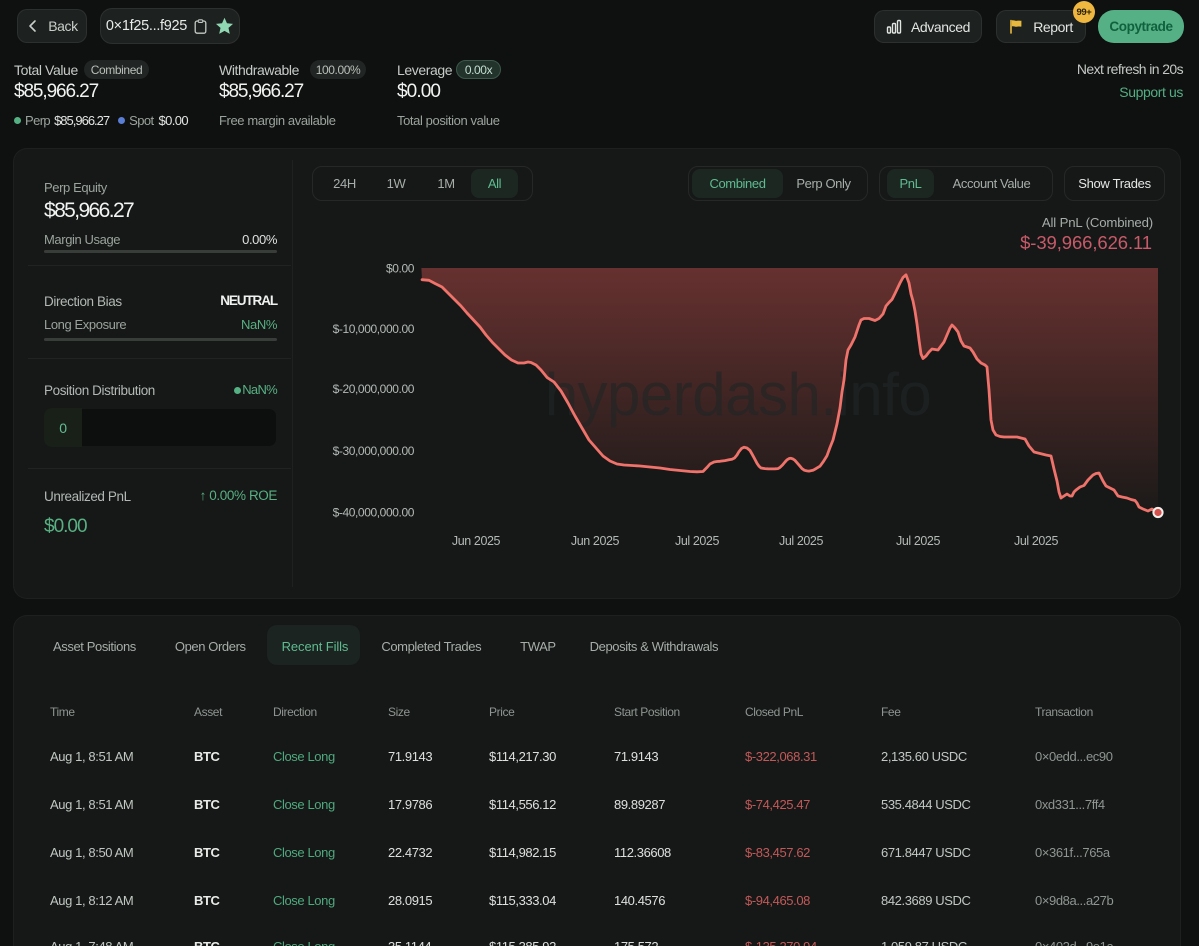 This screenshot has height=946, width=1199. I want to click on svg-text: $-40,000,000.00, so click(374, 513).